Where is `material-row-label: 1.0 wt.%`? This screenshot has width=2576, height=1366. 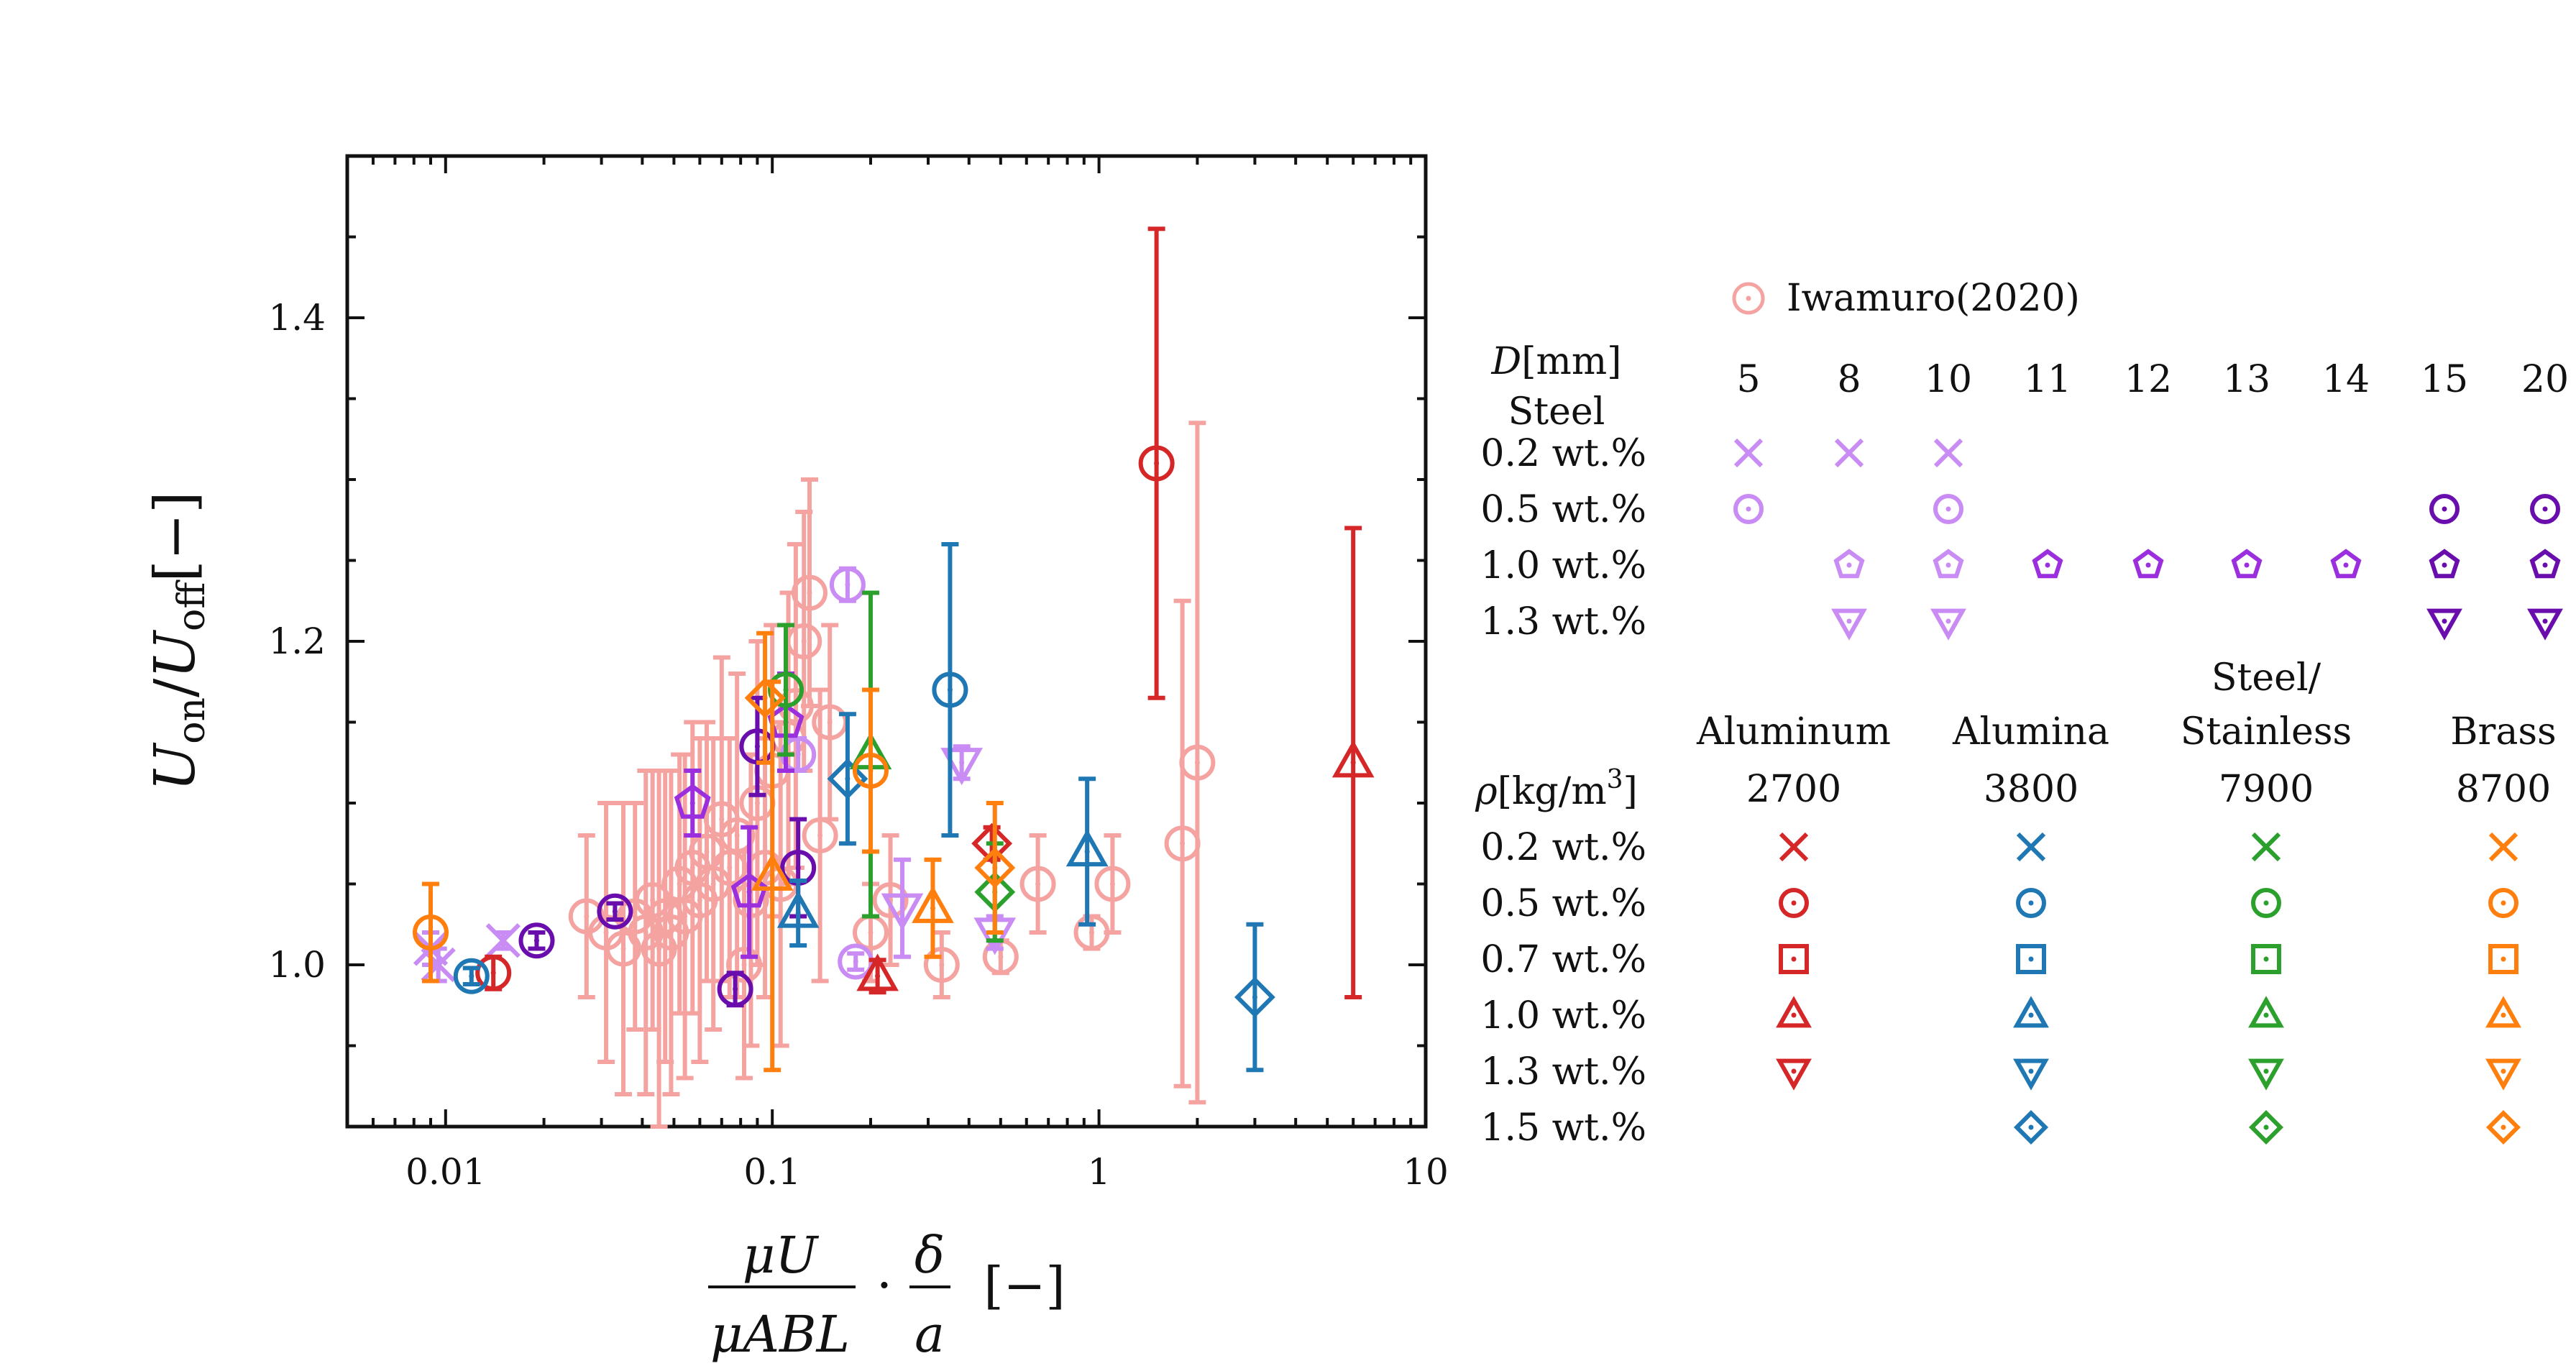
material-row-label: 1.0 wt.% is located at coordinates (1563, 1015).